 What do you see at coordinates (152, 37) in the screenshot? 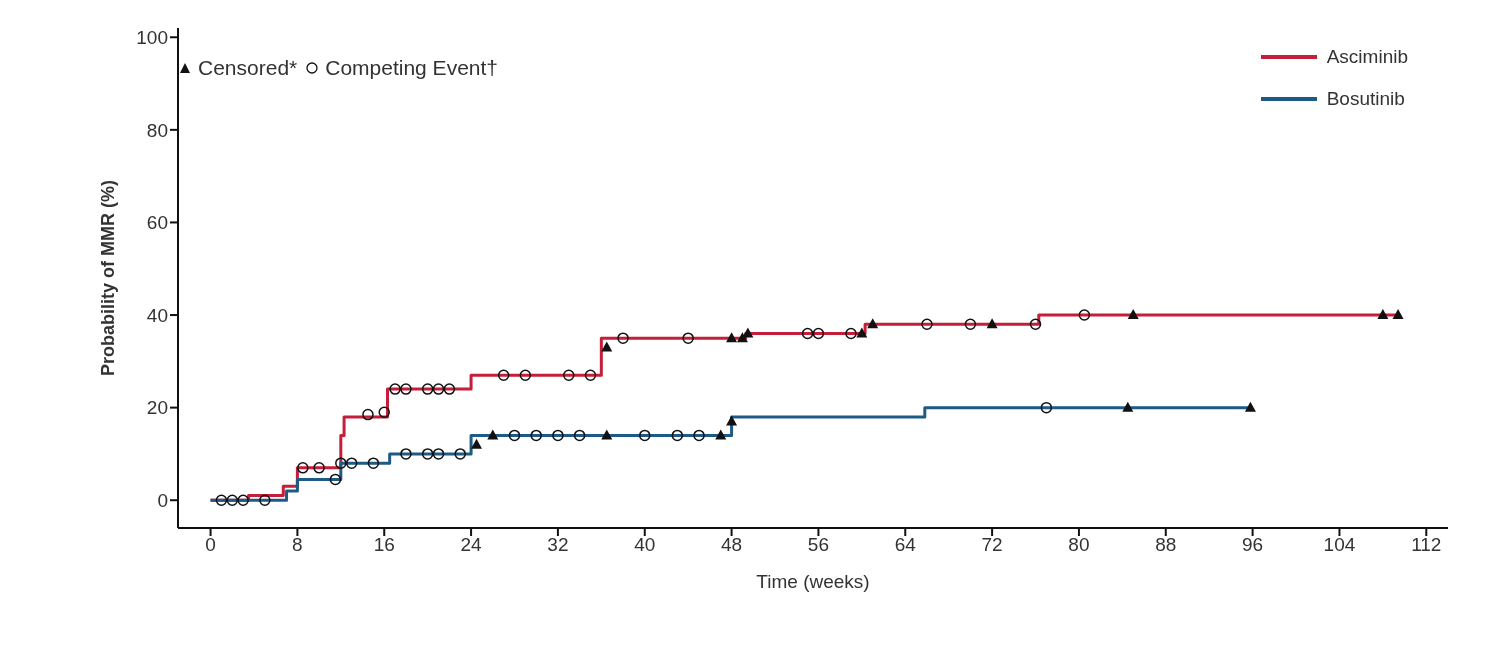
I see `y-tick-label: 100` at bounding box center [152, 37].